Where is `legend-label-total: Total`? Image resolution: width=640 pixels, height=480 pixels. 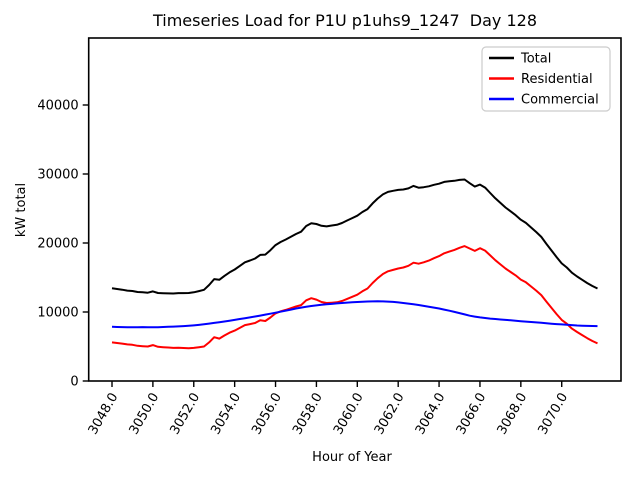 legend-label-total: Total is located at coordinates (535, 59).